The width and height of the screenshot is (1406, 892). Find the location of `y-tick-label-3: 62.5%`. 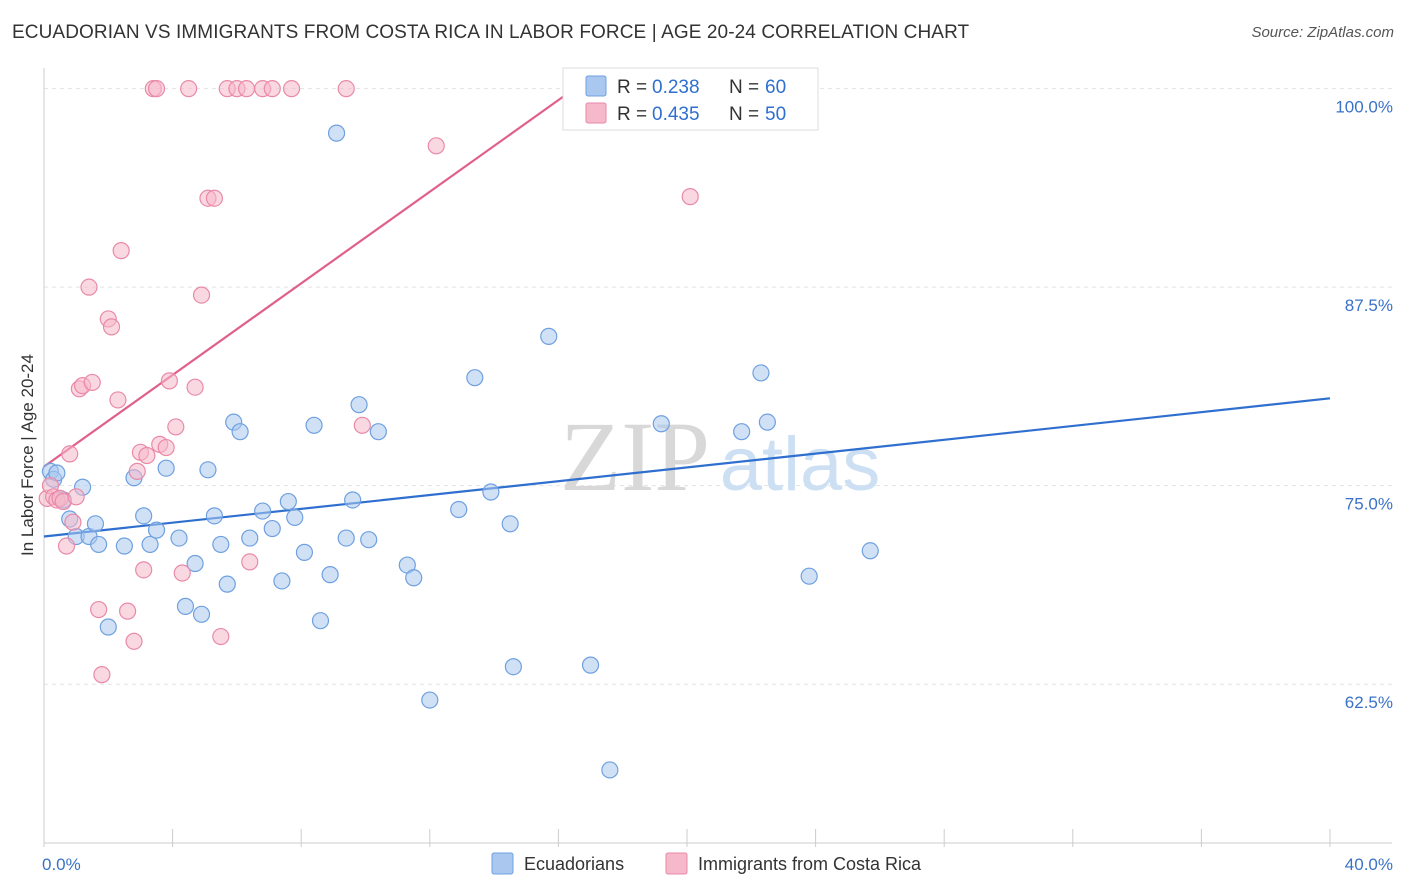

y-tick-label-3: 62.5% is located at coordinates (1369, 702).